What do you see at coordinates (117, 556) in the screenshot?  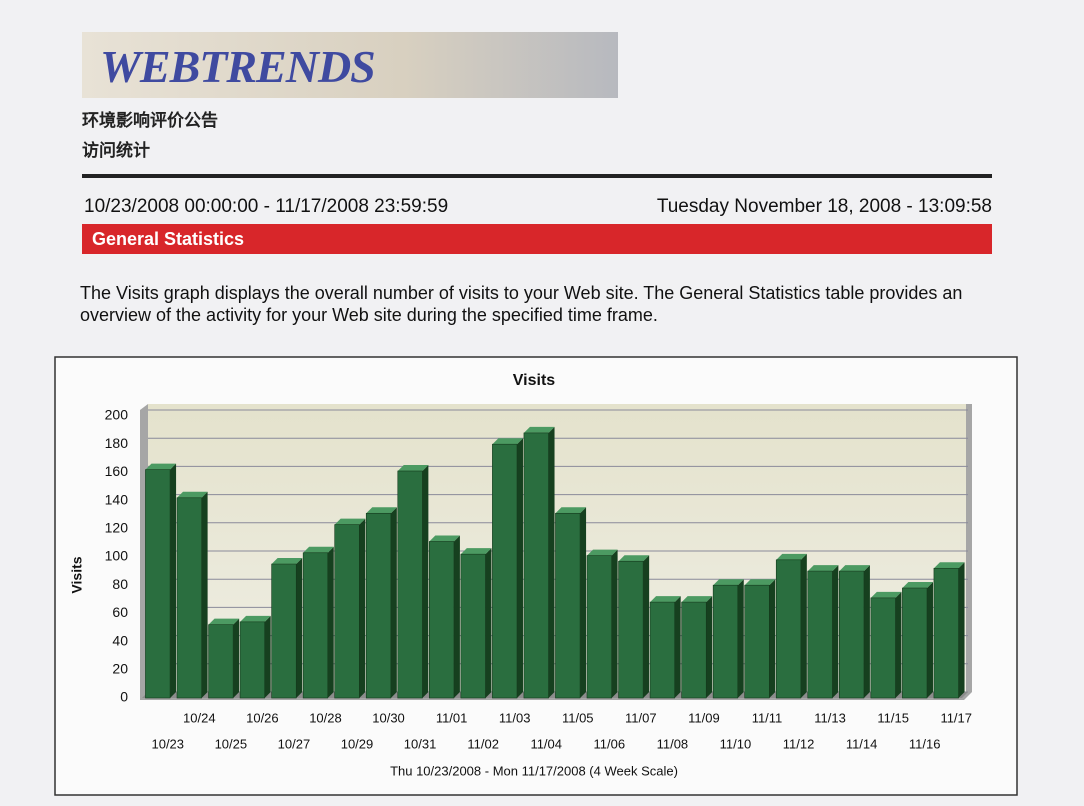 I see `y-tick-label: 100` at bounding box center [117, 556].